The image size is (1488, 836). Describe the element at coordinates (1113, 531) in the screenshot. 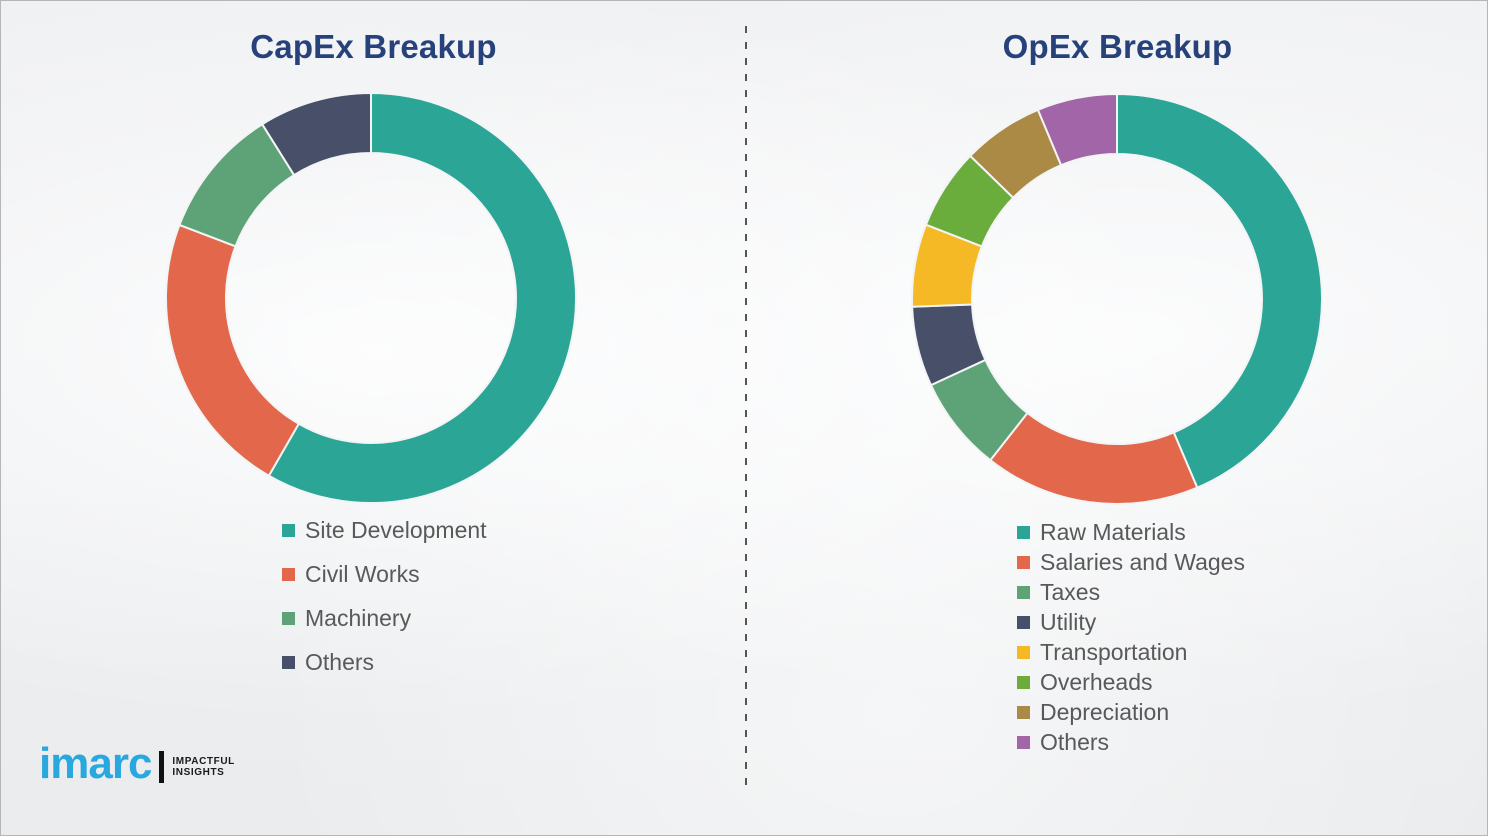

I see `legend-label: Raw Materials` at that location.